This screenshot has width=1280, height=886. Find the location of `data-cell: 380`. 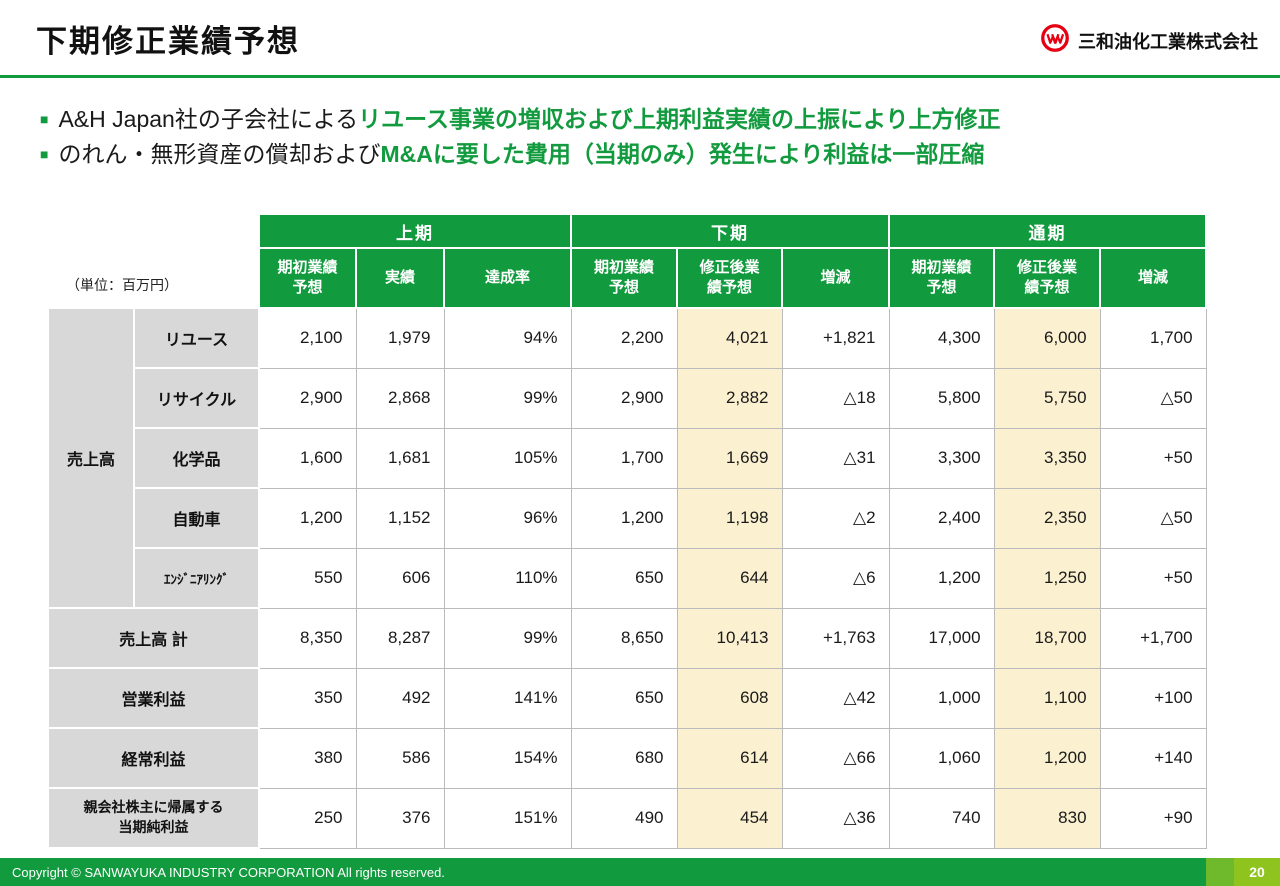

data-cell: 380 is located at coordinates (307, 758).